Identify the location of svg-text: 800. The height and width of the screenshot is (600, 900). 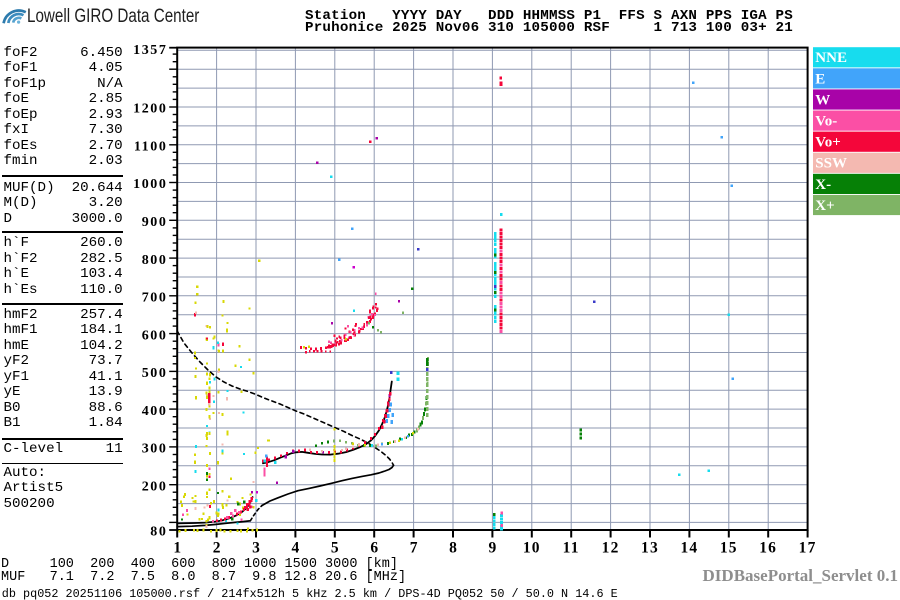
(155, 260).